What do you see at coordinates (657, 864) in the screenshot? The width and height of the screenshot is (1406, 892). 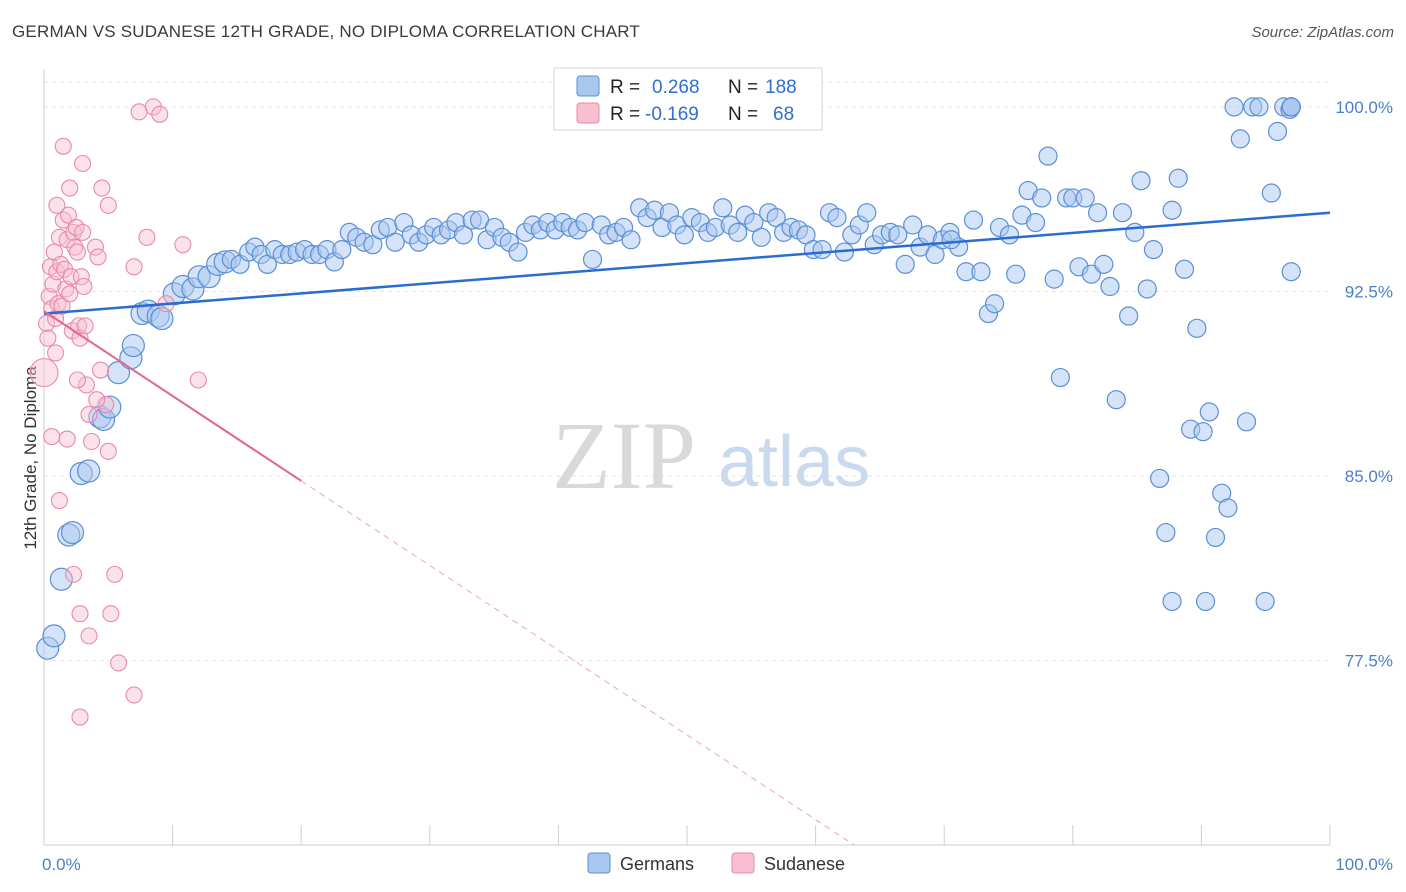 I see `germans-series-label: Germans` at bounding box center [657, 864].